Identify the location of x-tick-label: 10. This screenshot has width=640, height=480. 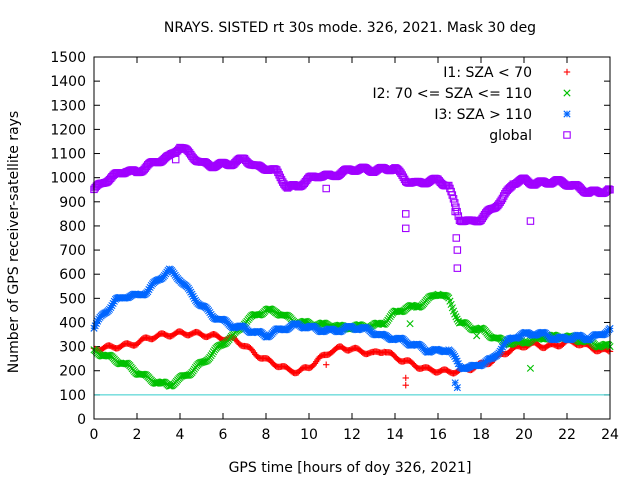
(309, 435).